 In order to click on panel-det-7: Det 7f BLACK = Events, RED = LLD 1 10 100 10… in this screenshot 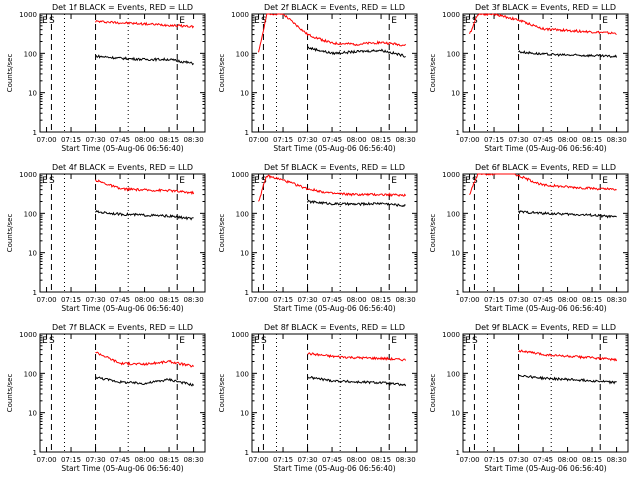, I will do `click(106, 398)`.